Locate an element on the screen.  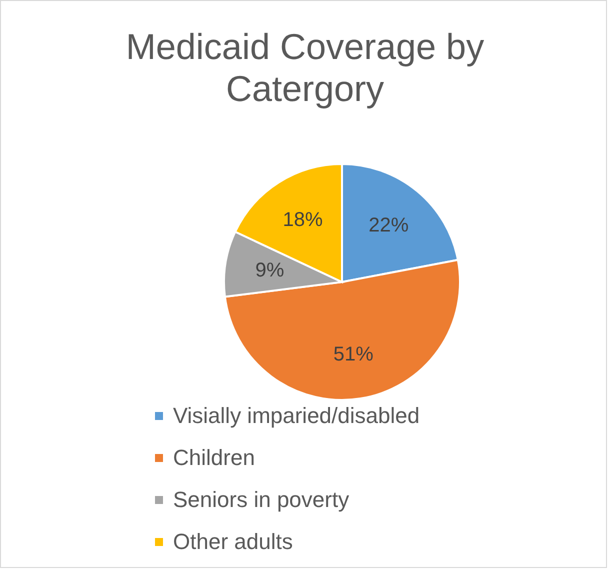
legend-label: Other adults is located at coordinates (233, 542).